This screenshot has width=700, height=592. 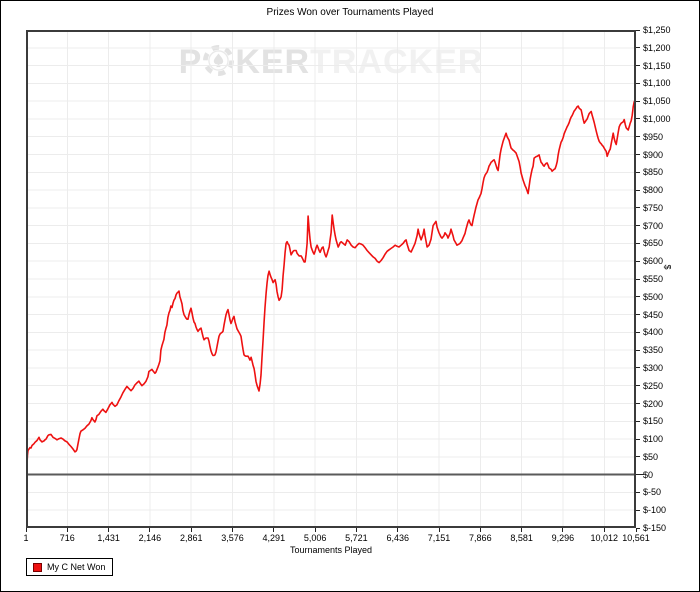 What do you see at coordinates (653, 439) in the screenshot?
I see `y-tick-label: $100` at bounding box center [653, 439].